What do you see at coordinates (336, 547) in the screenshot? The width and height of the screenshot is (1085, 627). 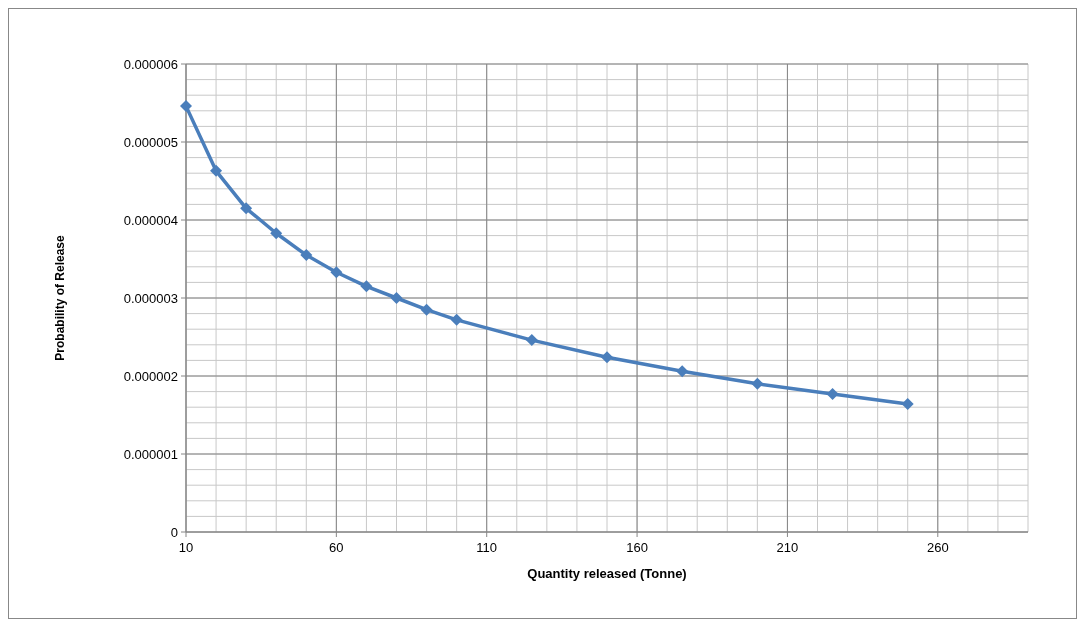 I see `x-tick-label: 60` at bounding box center [336, 547].